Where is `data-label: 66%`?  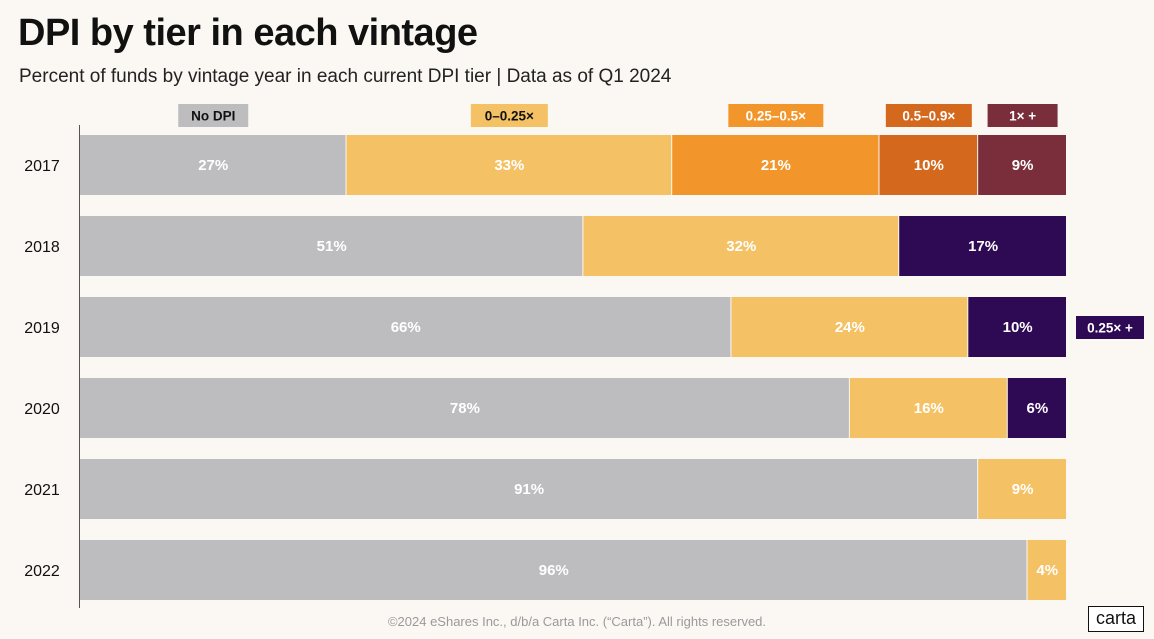 data-label: 66% is located at coordinates (406, 327).